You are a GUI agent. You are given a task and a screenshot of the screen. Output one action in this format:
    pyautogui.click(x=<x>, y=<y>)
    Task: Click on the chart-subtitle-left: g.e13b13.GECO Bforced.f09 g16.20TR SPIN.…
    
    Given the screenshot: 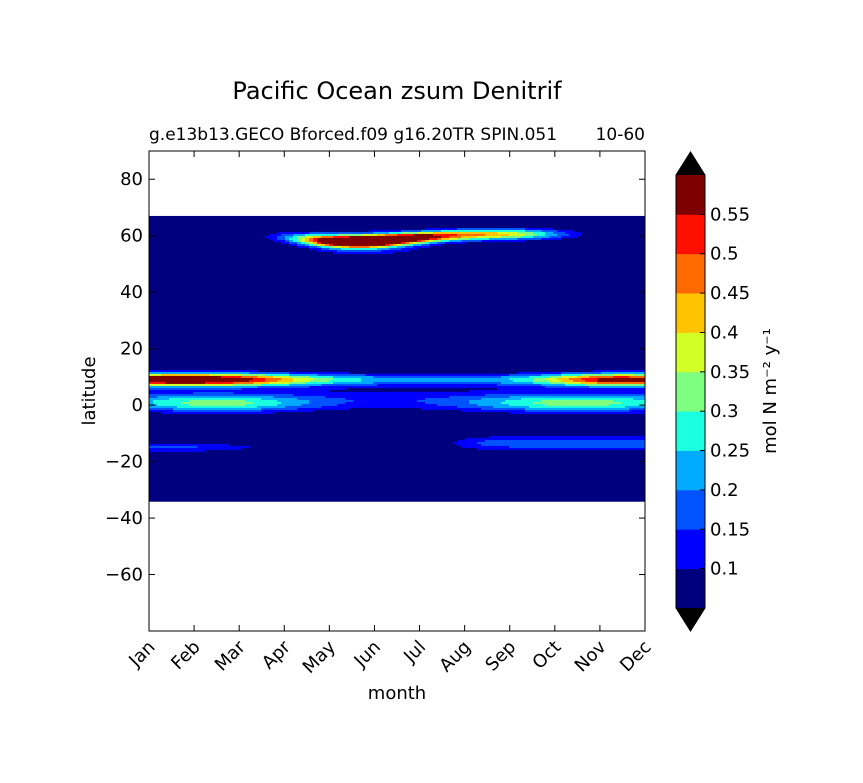 What is the action you would take?
    pyautogui.click(x=353, y=135)
    